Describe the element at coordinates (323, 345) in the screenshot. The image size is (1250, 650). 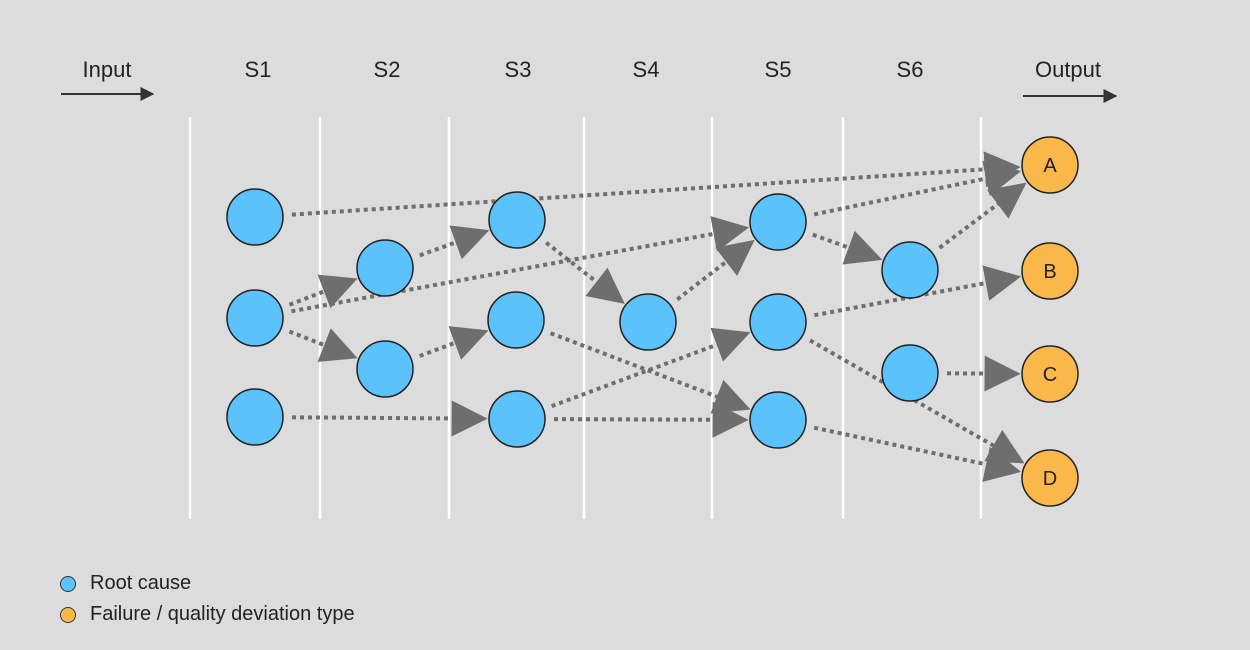
I see `edge-s1b-to-s2b` at that location.